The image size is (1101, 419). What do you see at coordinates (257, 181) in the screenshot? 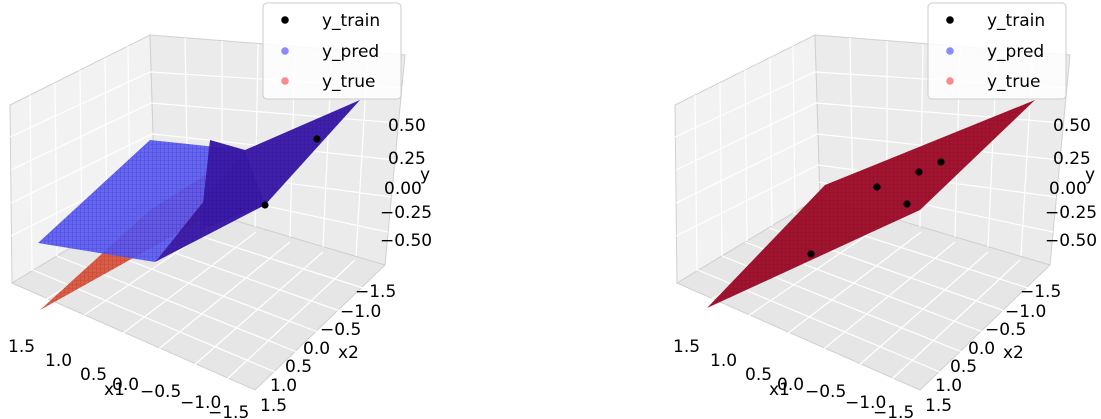
I see `surface-overlap` at bounding box center [257, 181].